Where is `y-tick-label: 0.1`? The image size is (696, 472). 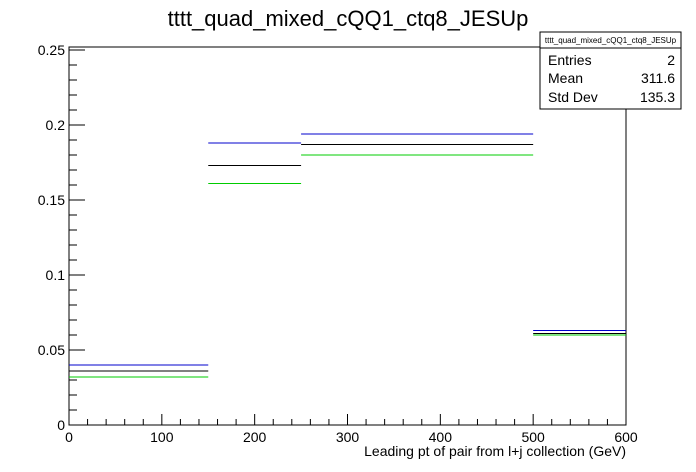 y-tick-label: 0.1 is located at coordinates (56, 275).